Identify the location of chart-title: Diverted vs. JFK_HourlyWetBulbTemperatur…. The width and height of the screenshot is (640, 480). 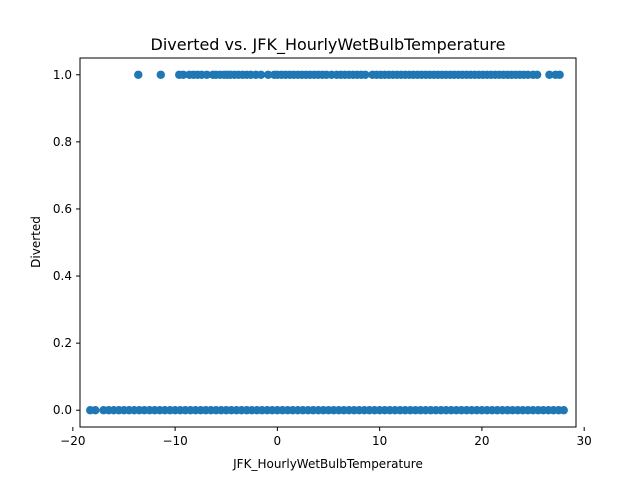
(328, 45).